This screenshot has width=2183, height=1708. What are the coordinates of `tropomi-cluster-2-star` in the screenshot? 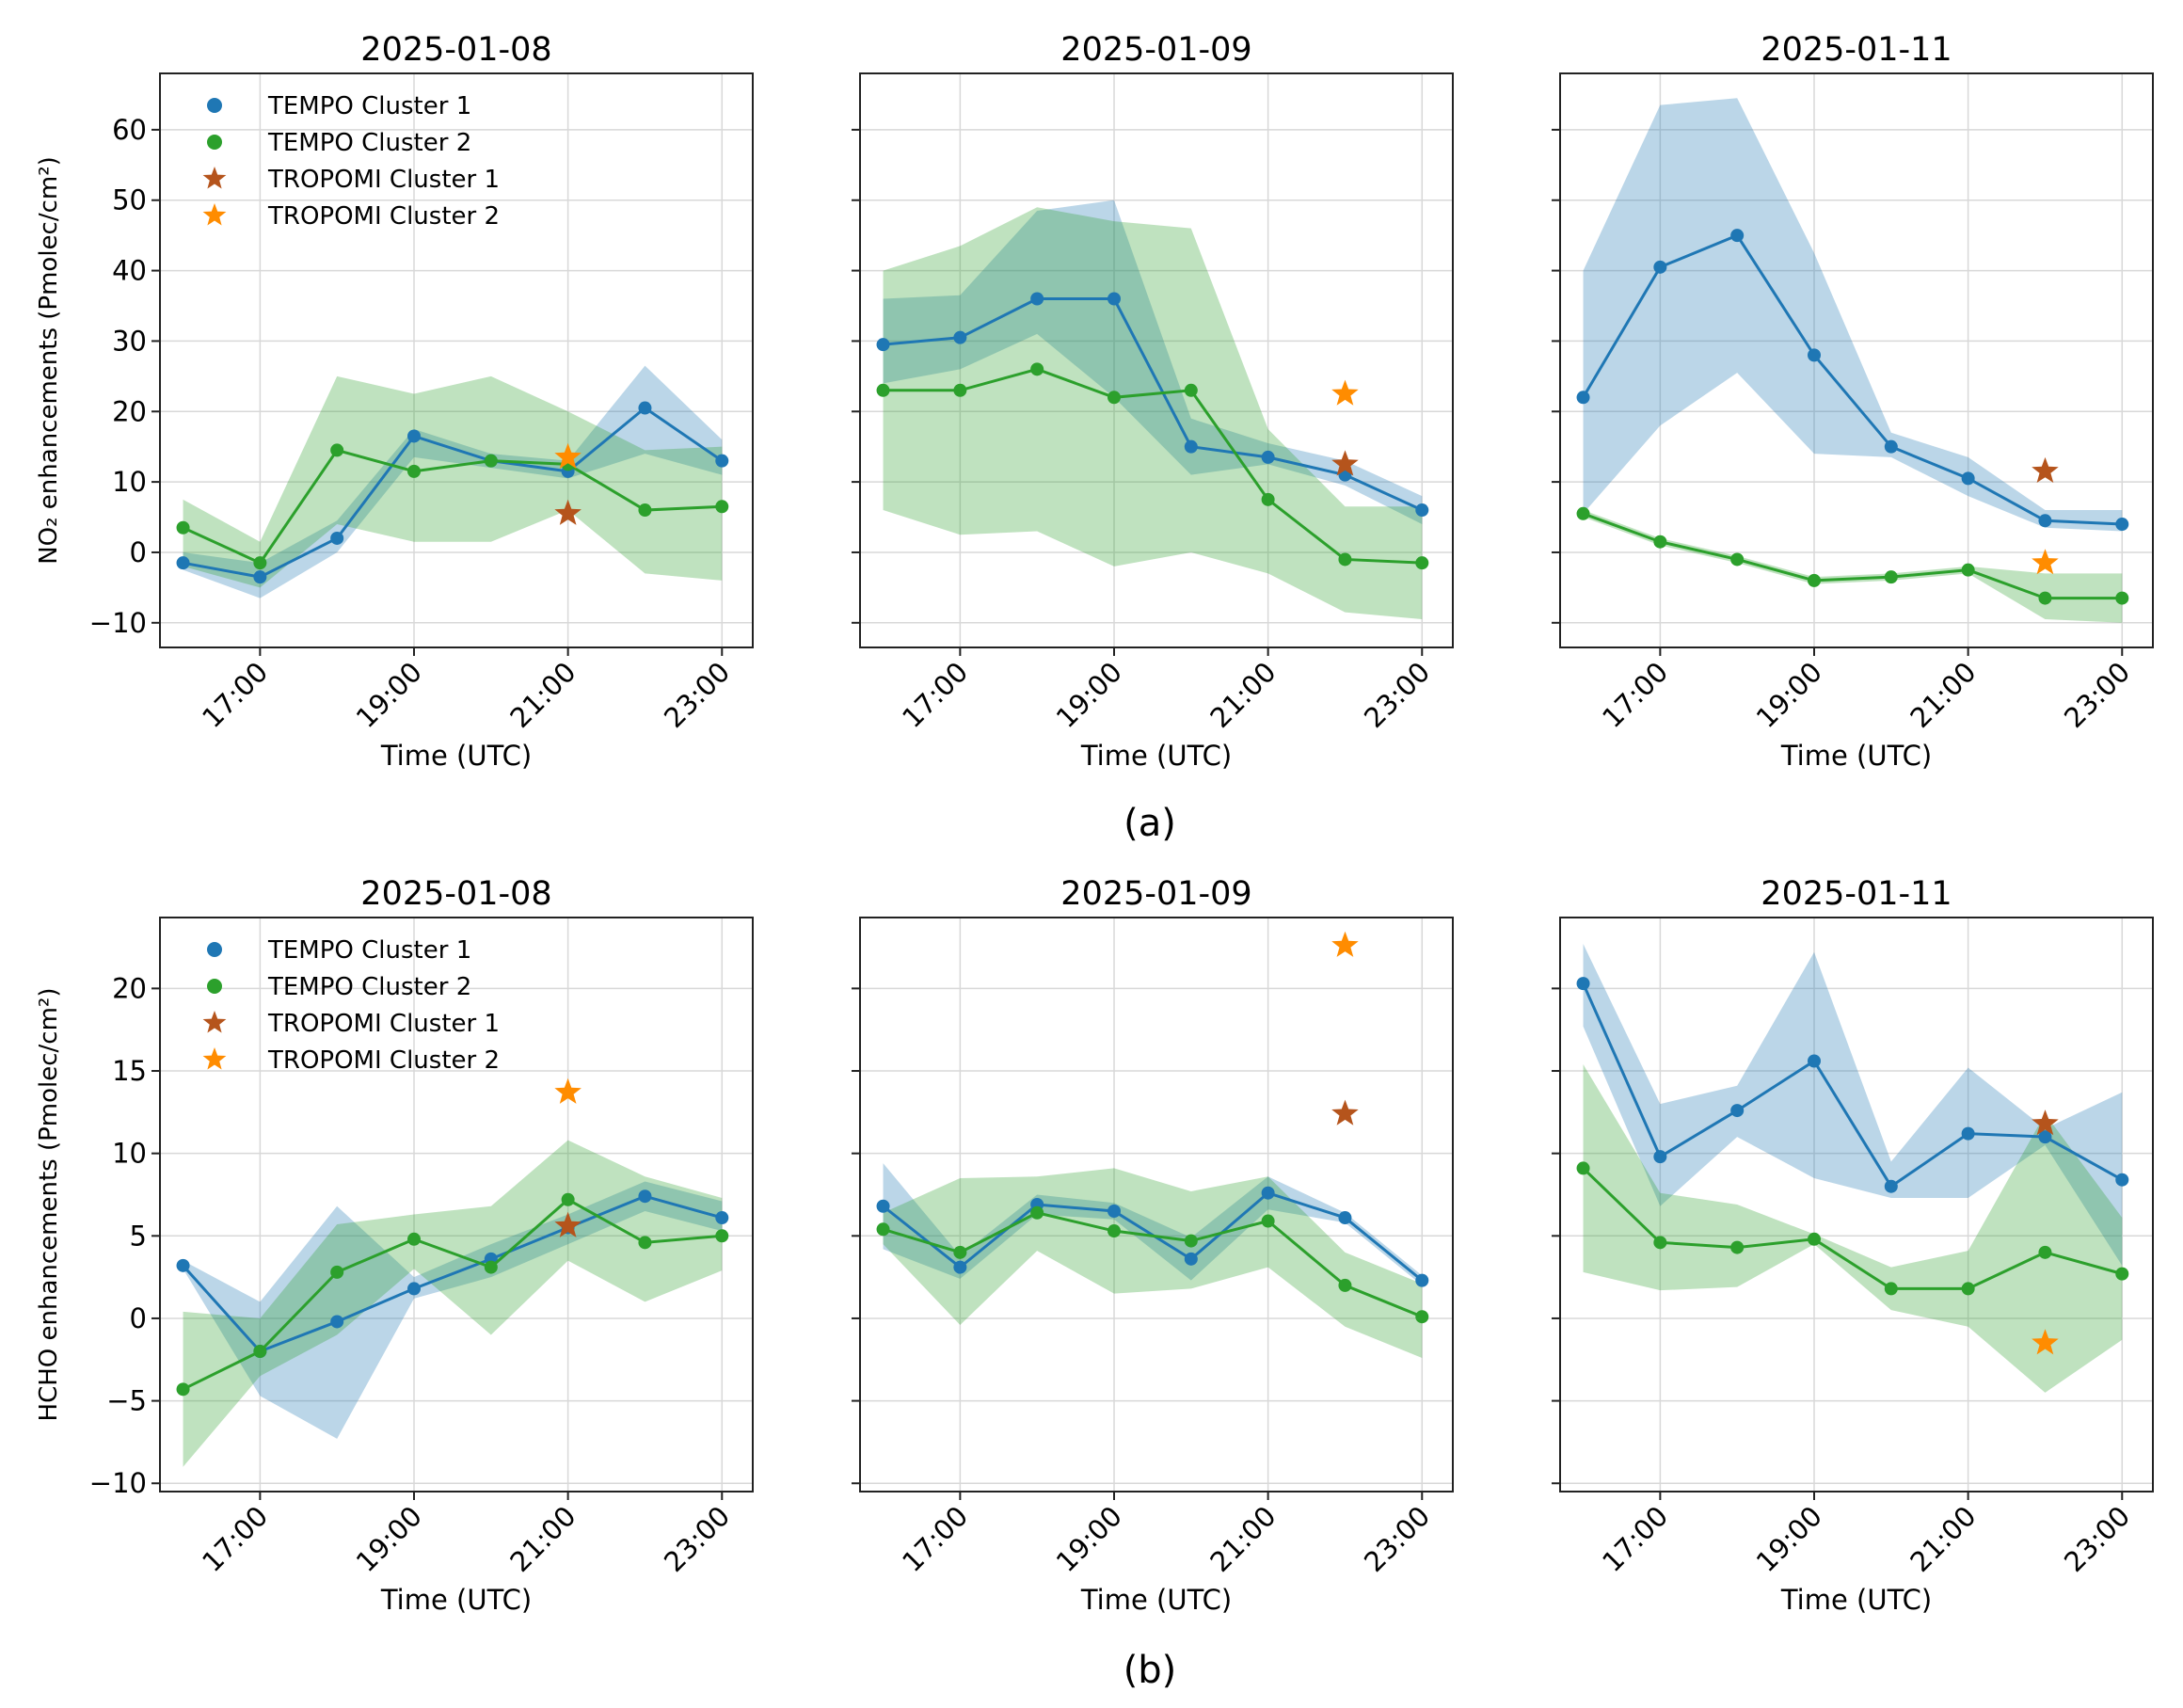 It's located at (1345, 392).